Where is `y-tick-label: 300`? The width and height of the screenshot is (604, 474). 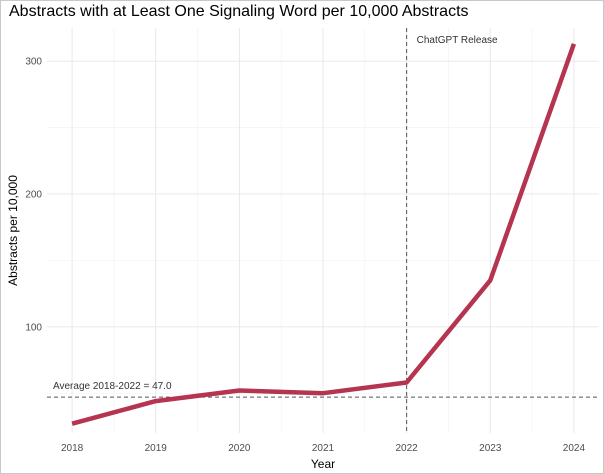
y-tick-label: 300 is located at coordinates (33, 62).